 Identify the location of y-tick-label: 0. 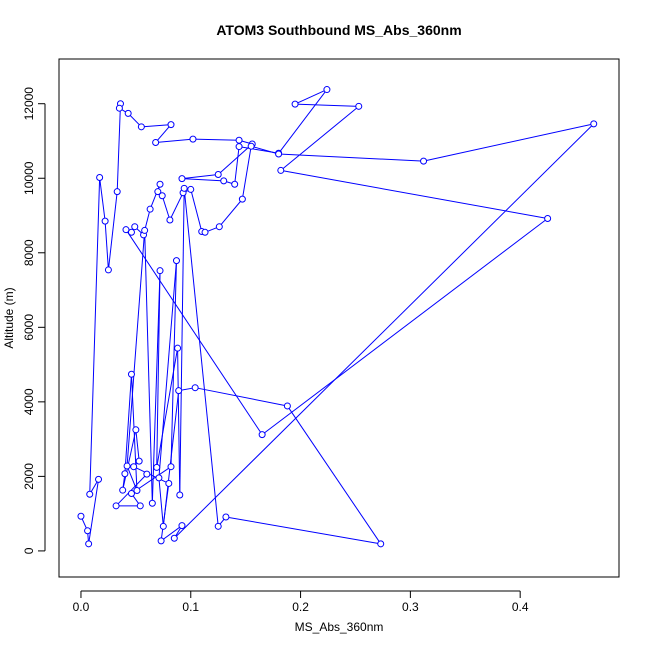
(29, 550).